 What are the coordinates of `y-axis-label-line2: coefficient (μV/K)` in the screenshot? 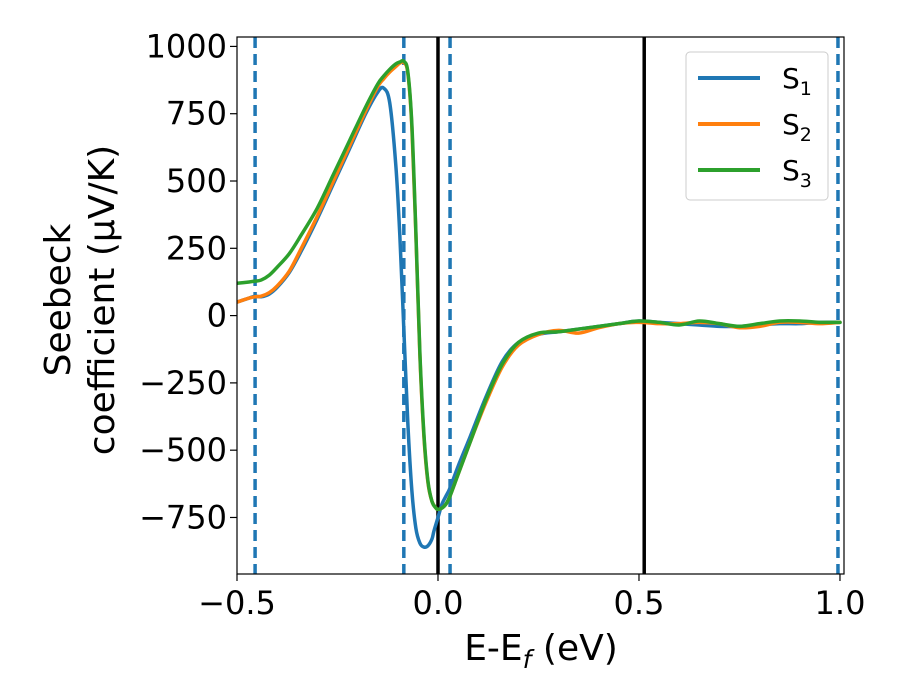 It's located at (102, 300).